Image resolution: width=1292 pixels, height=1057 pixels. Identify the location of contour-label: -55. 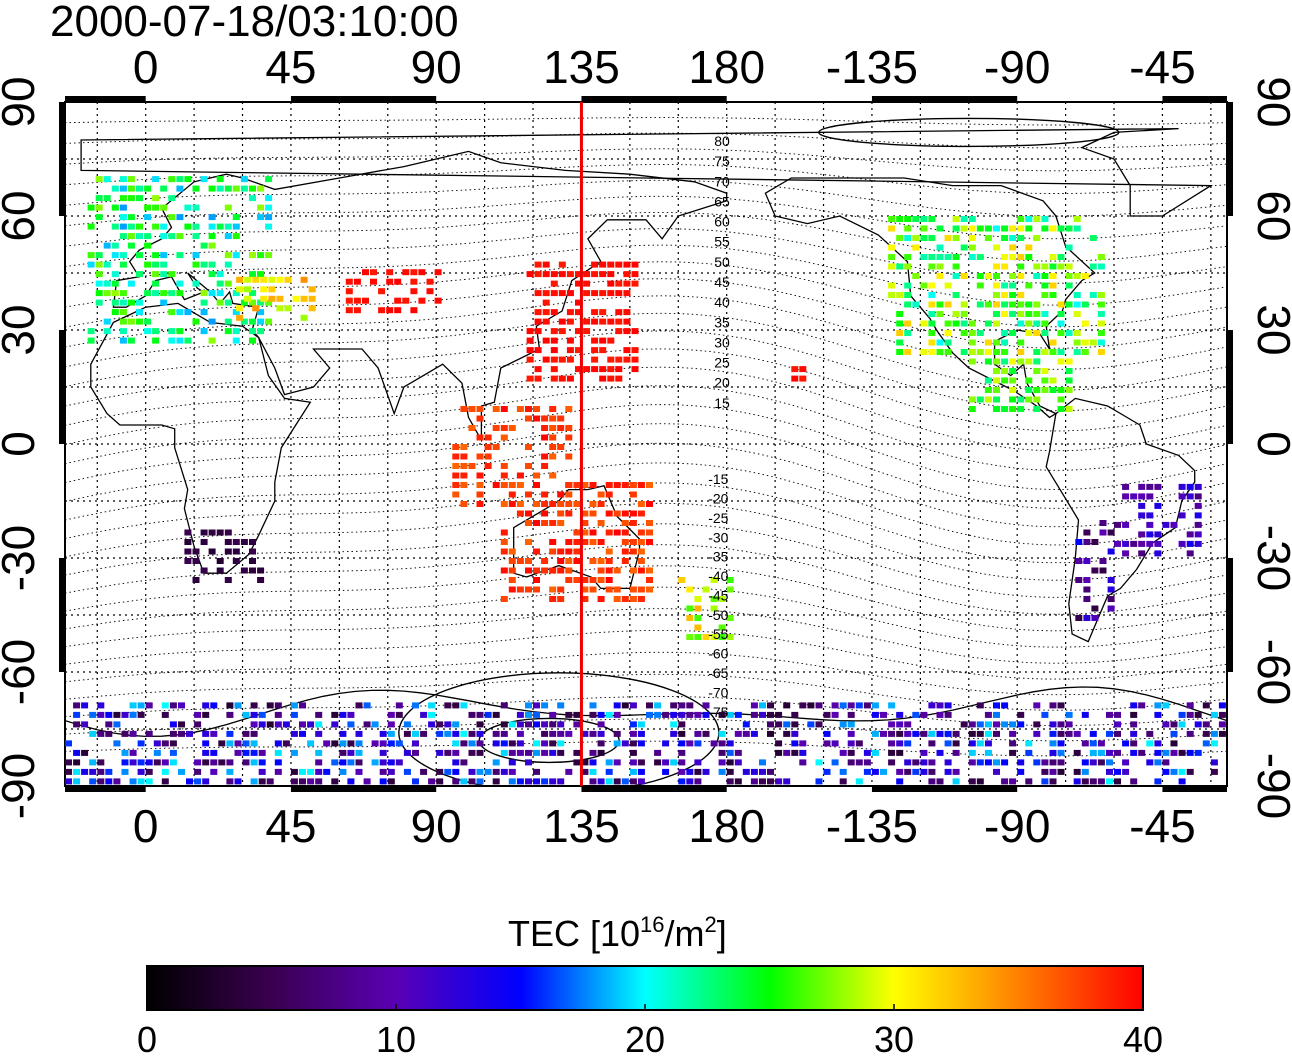
(718, 634).